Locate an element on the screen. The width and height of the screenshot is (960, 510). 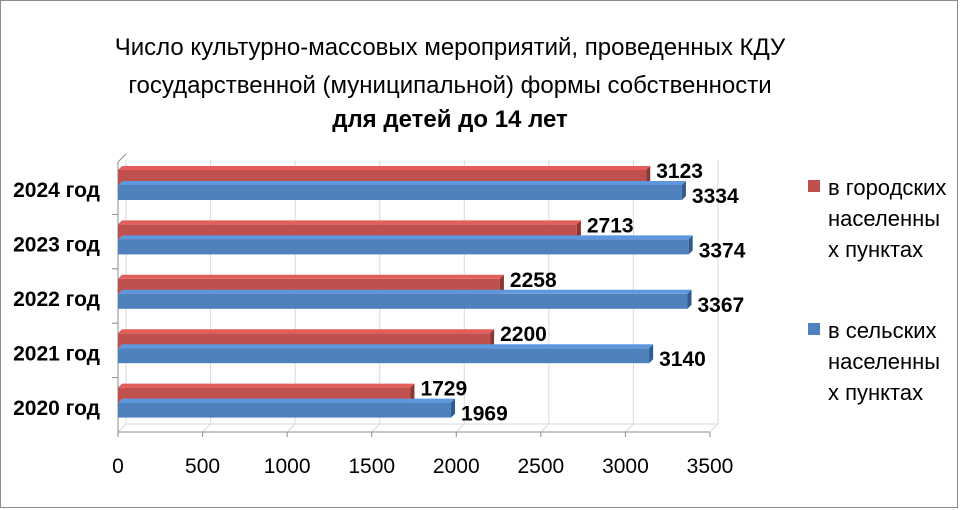
data-label: 3334 is located at coordinates (715, 196).